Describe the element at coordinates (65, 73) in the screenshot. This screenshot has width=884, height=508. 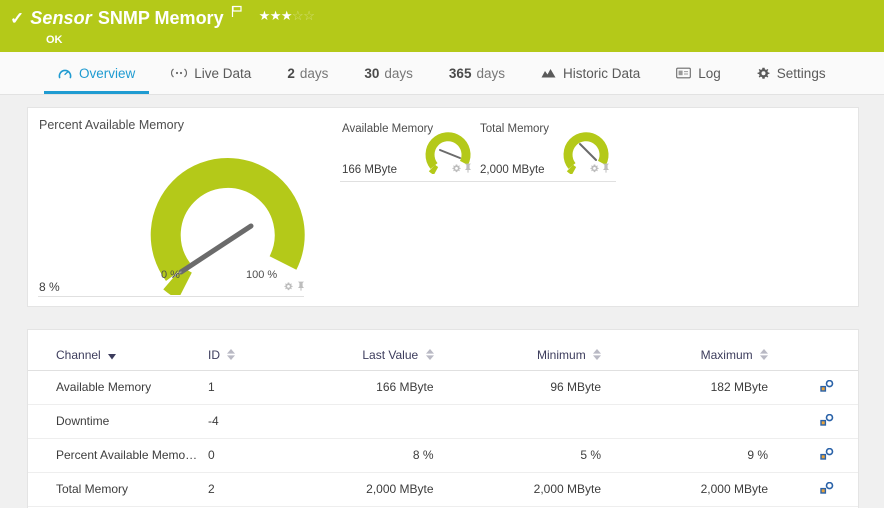
I see `gauge-icon` at that location.